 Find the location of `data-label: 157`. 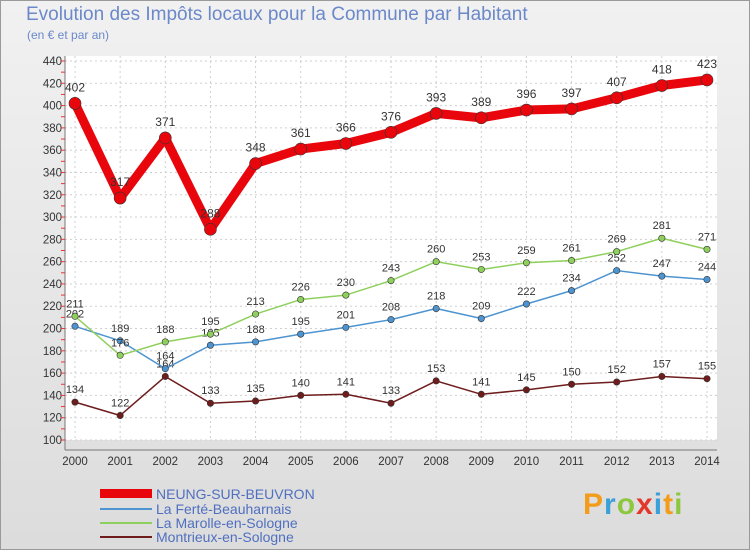

data-label: 157 is located at coordinates (662, 364).